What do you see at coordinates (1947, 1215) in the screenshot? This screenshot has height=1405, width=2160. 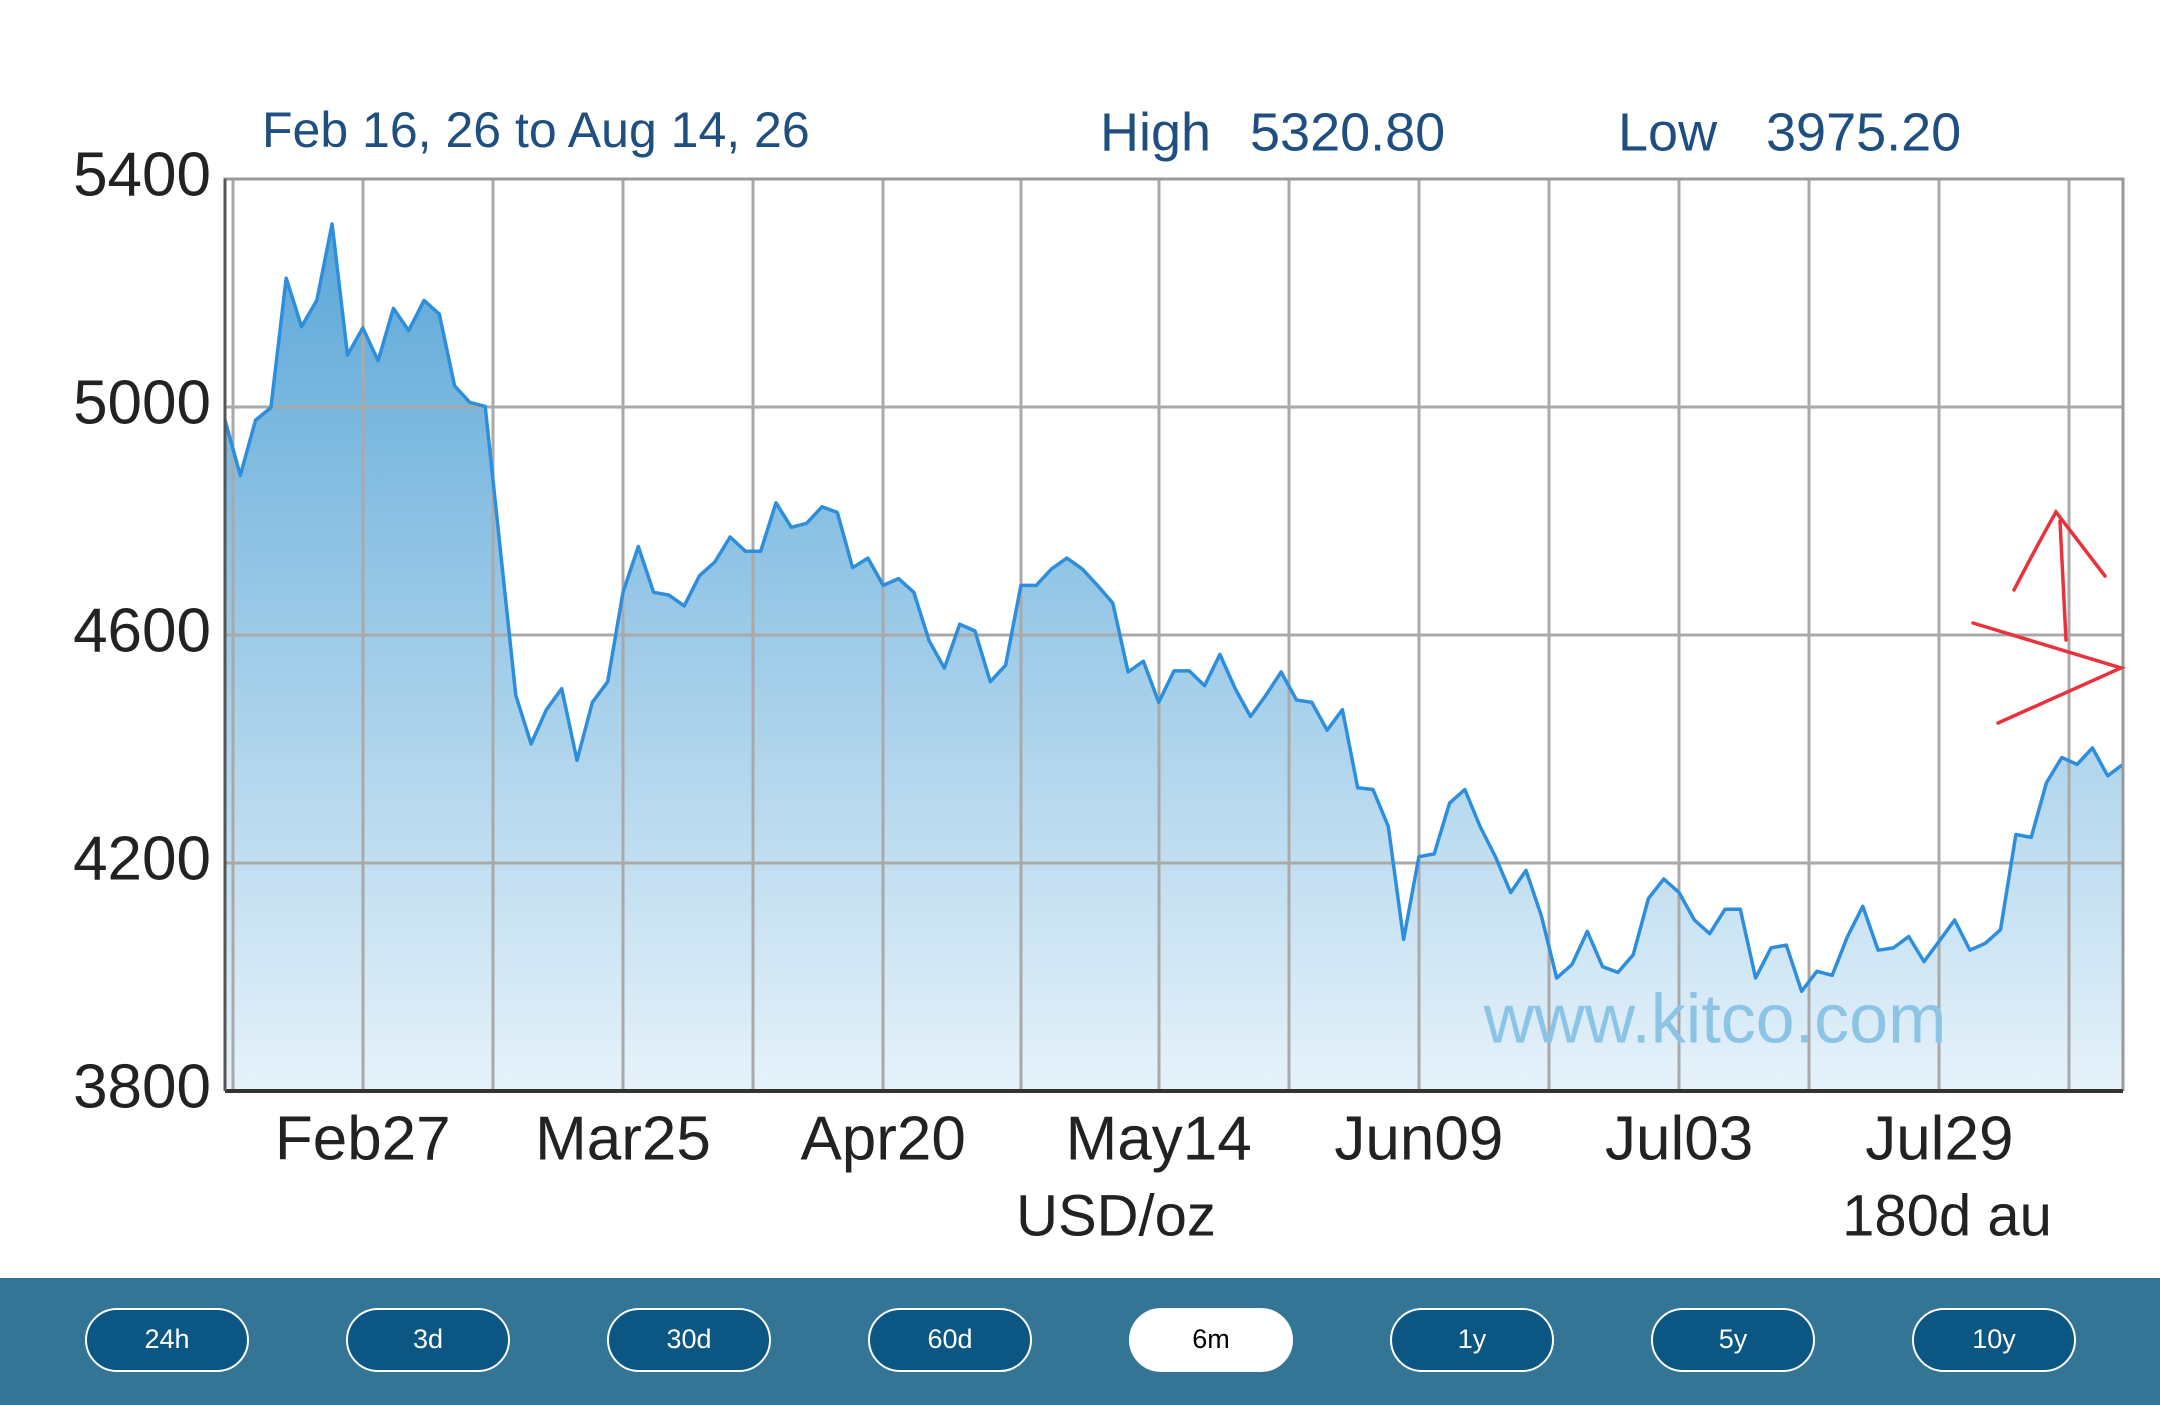 I see `period-label: 180d au` at bounding box center [1947, 1215].